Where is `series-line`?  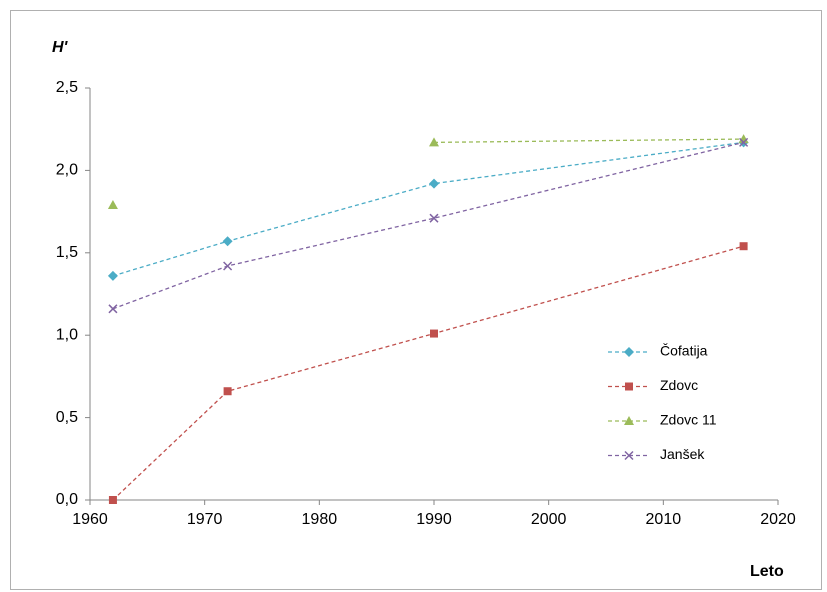
series-line is located at coordinates (588, 141).